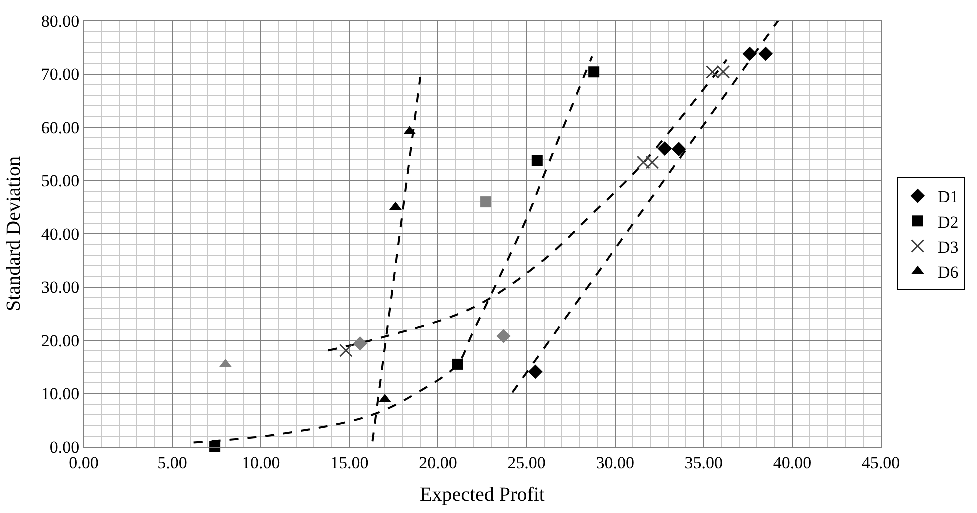 This screenshot has height=513, width=977. I want to click on legend-label: D1, so click(948, 197).